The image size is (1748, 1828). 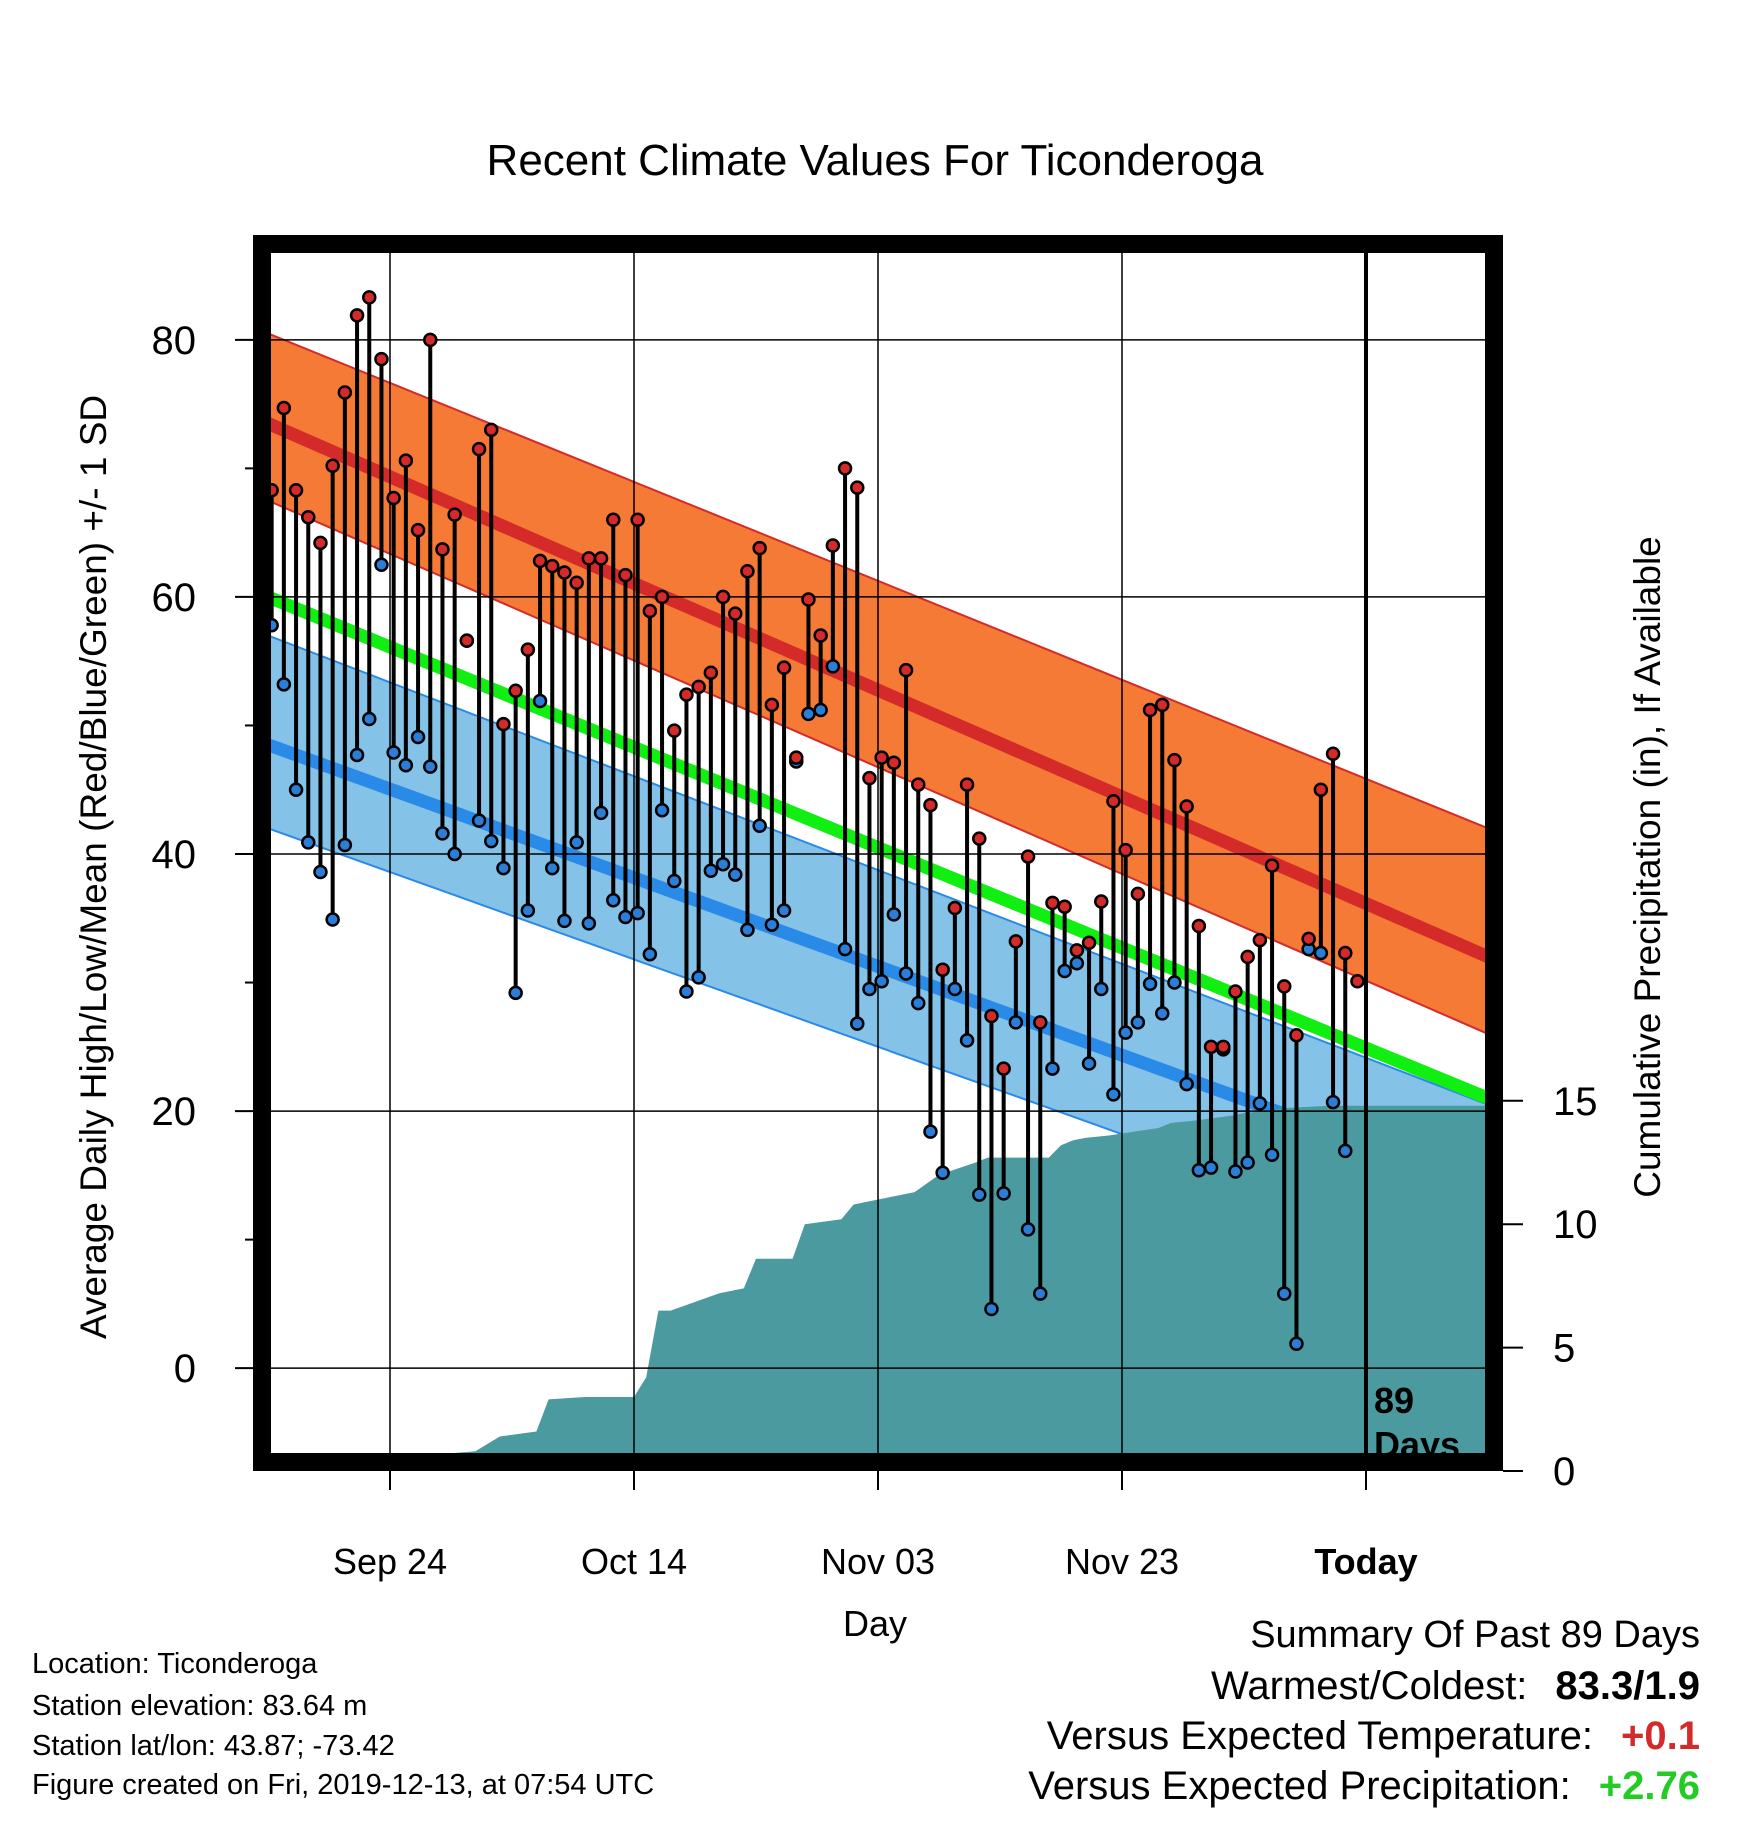 What do you see at coordinates (1649, 1786) in the screenshot?
I see `precip-value: +2.76` at bounding box center [1649, 1786].